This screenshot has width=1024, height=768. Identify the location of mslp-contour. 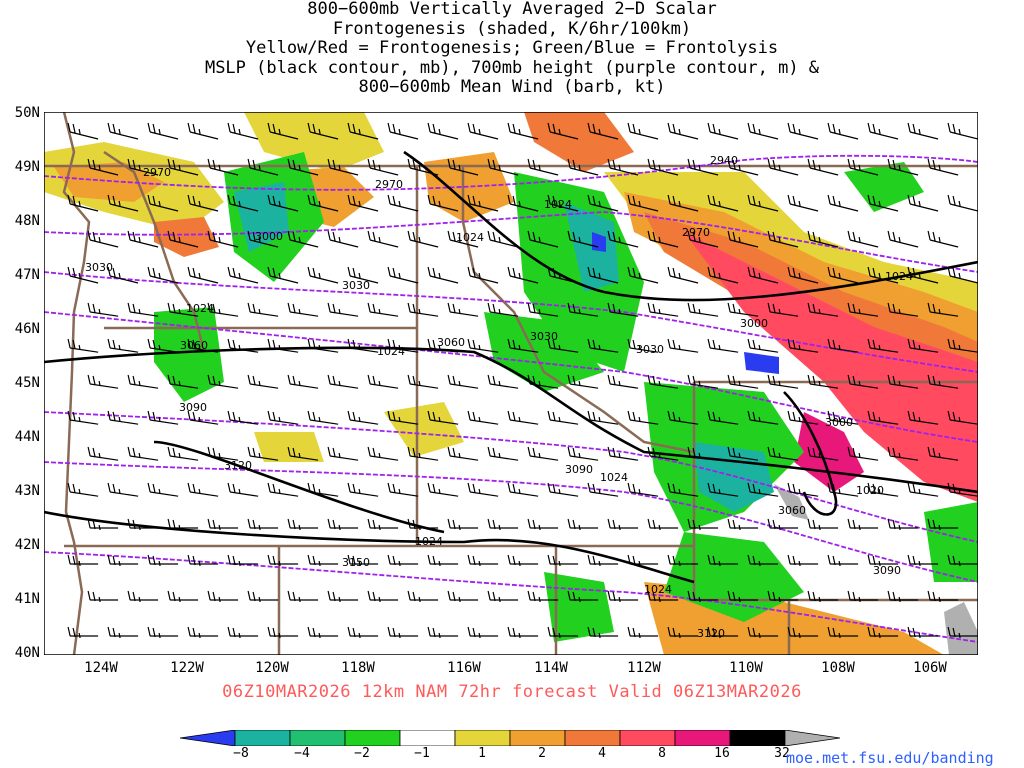
(369, 547).